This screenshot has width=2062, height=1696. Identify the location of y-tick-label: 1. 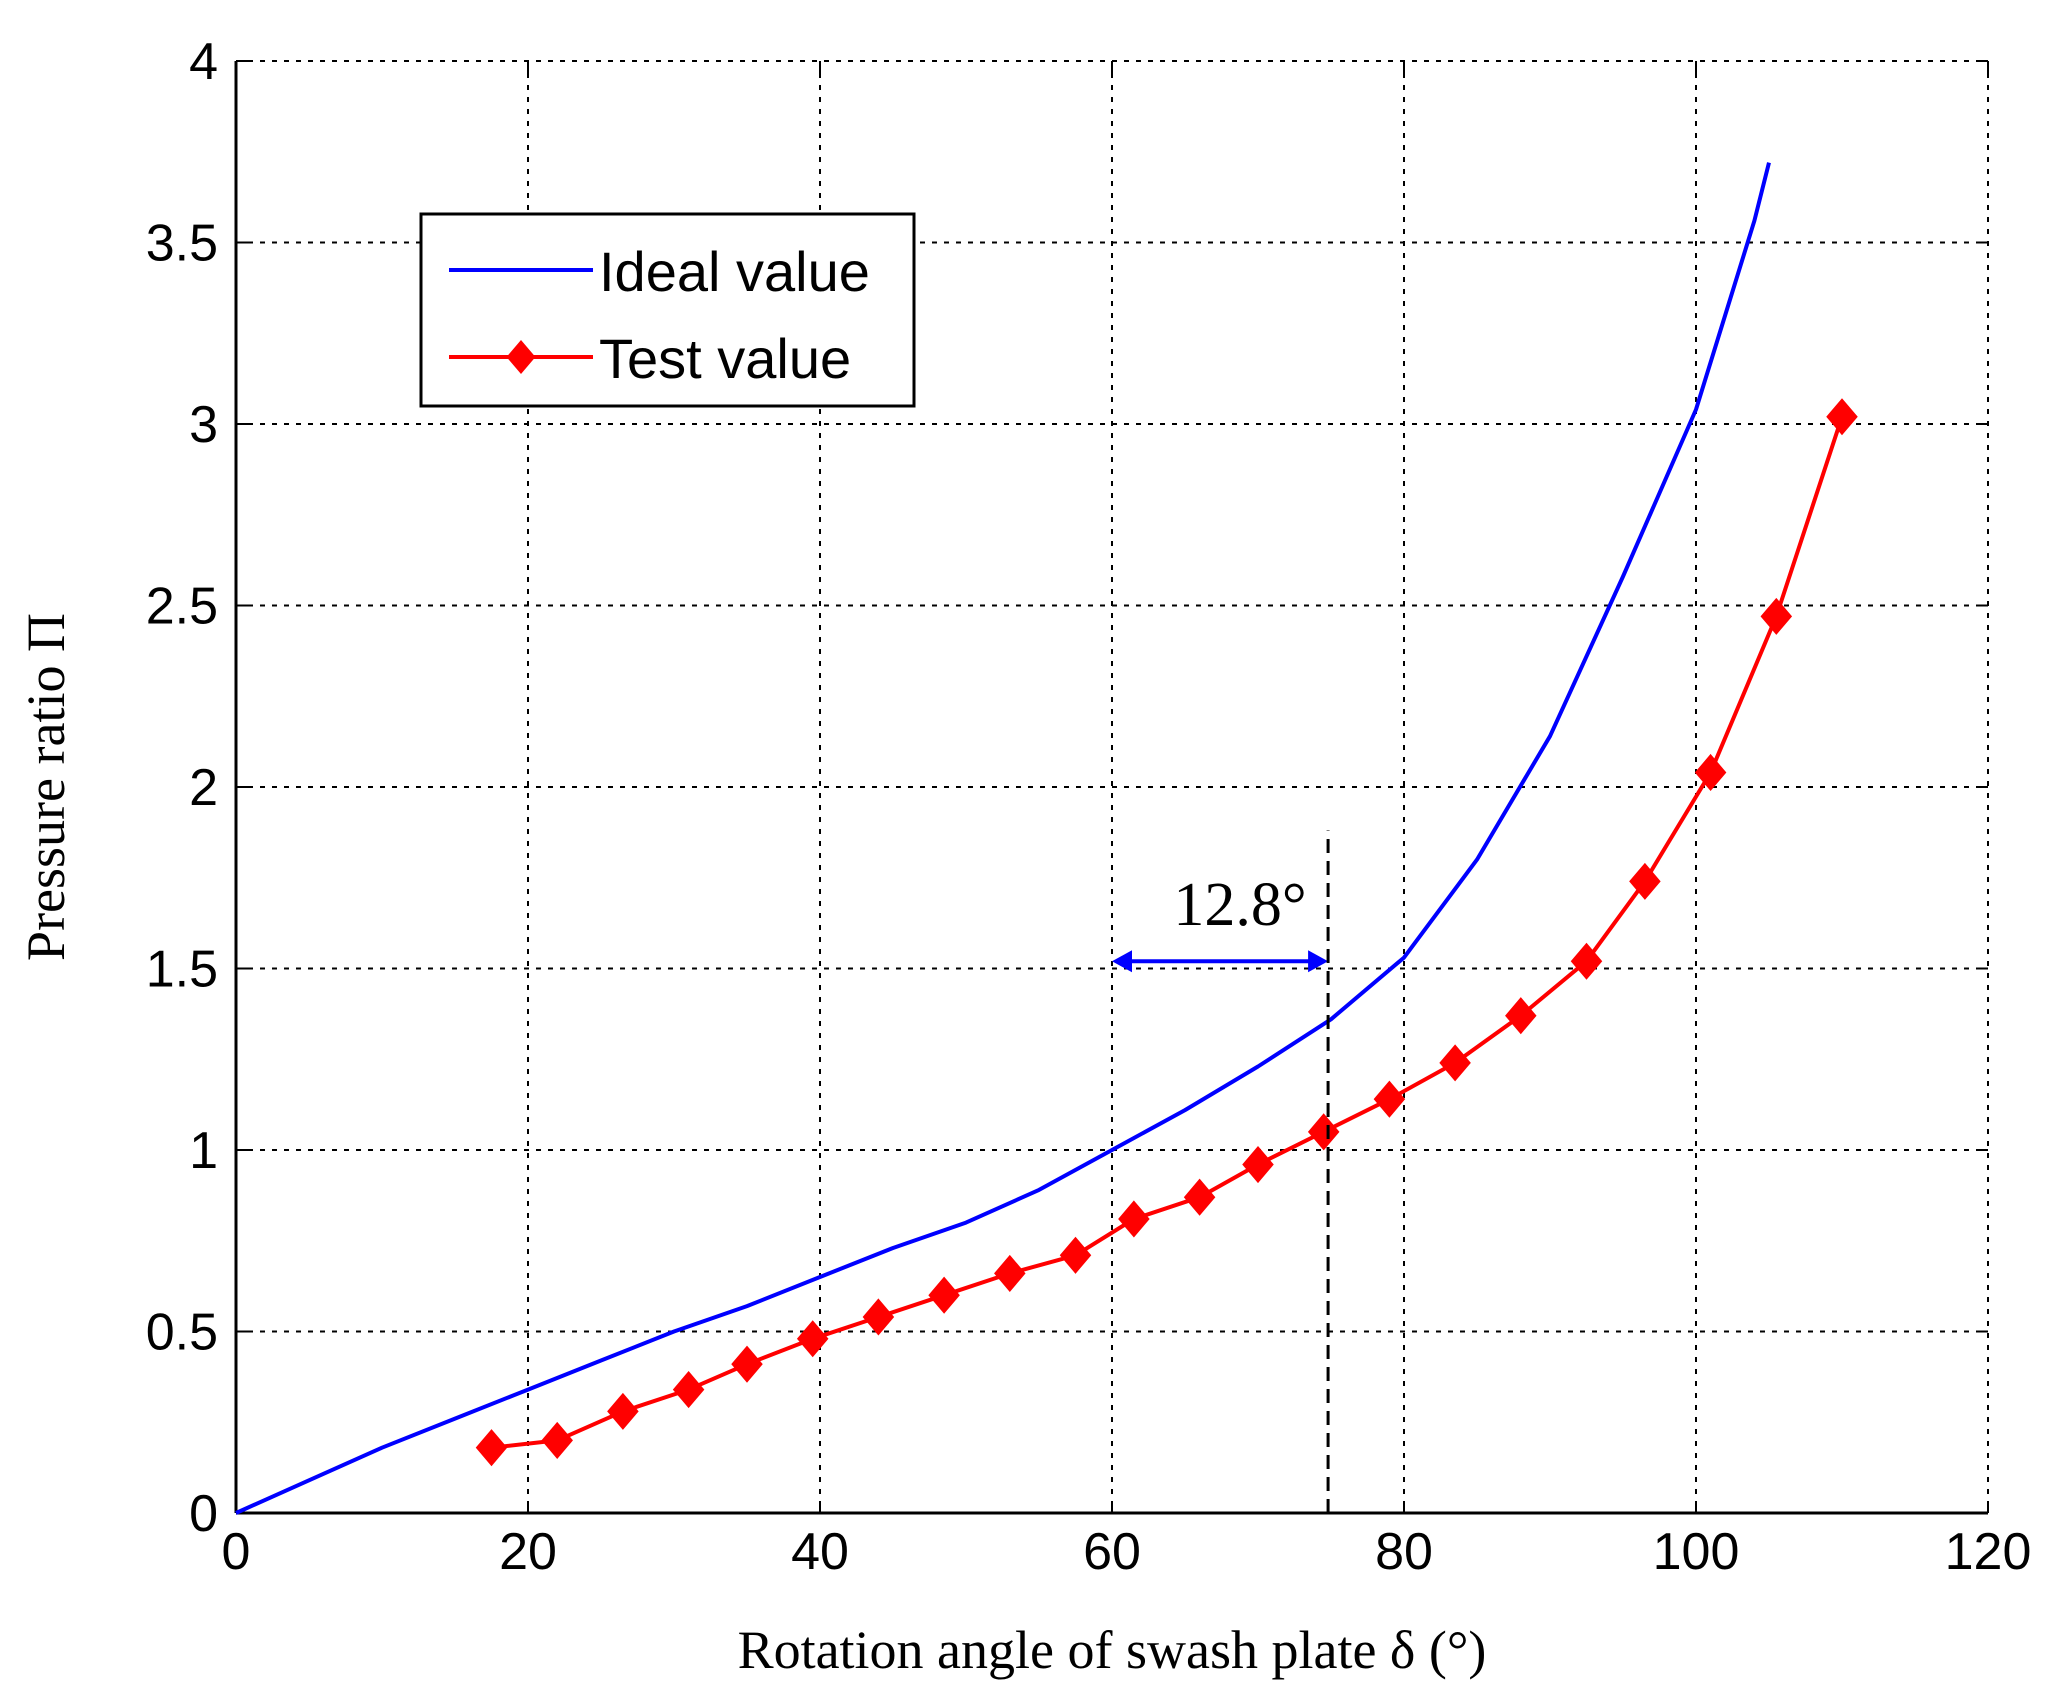
(203, 1151).